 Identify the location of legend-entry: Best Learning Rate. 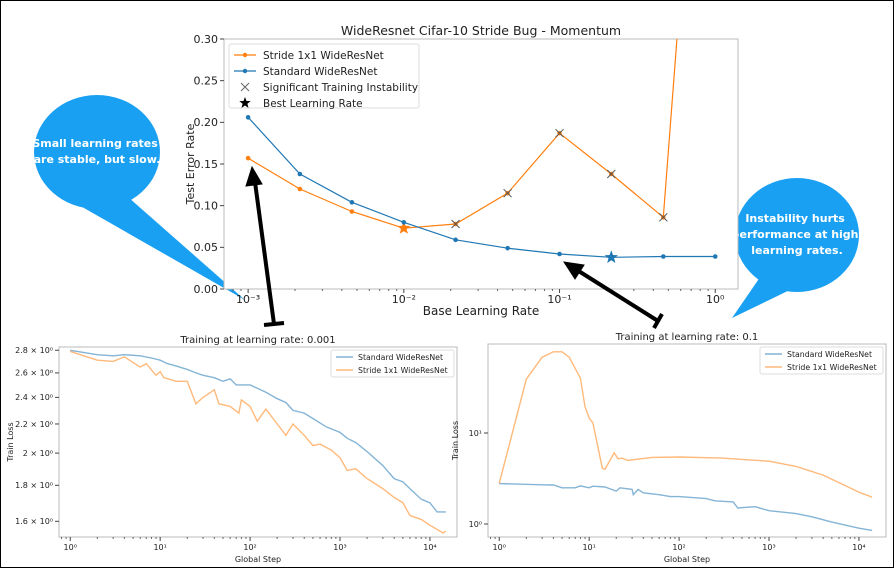
(313, 104).